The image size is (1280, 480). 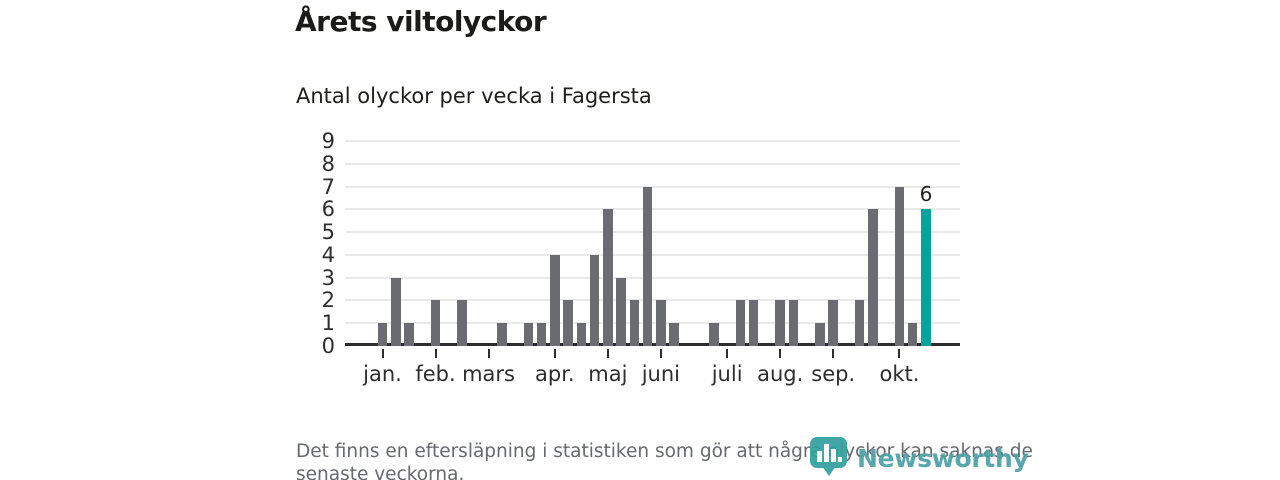 I want to click on y-axis-label: 8, so click(x=328, y=163).